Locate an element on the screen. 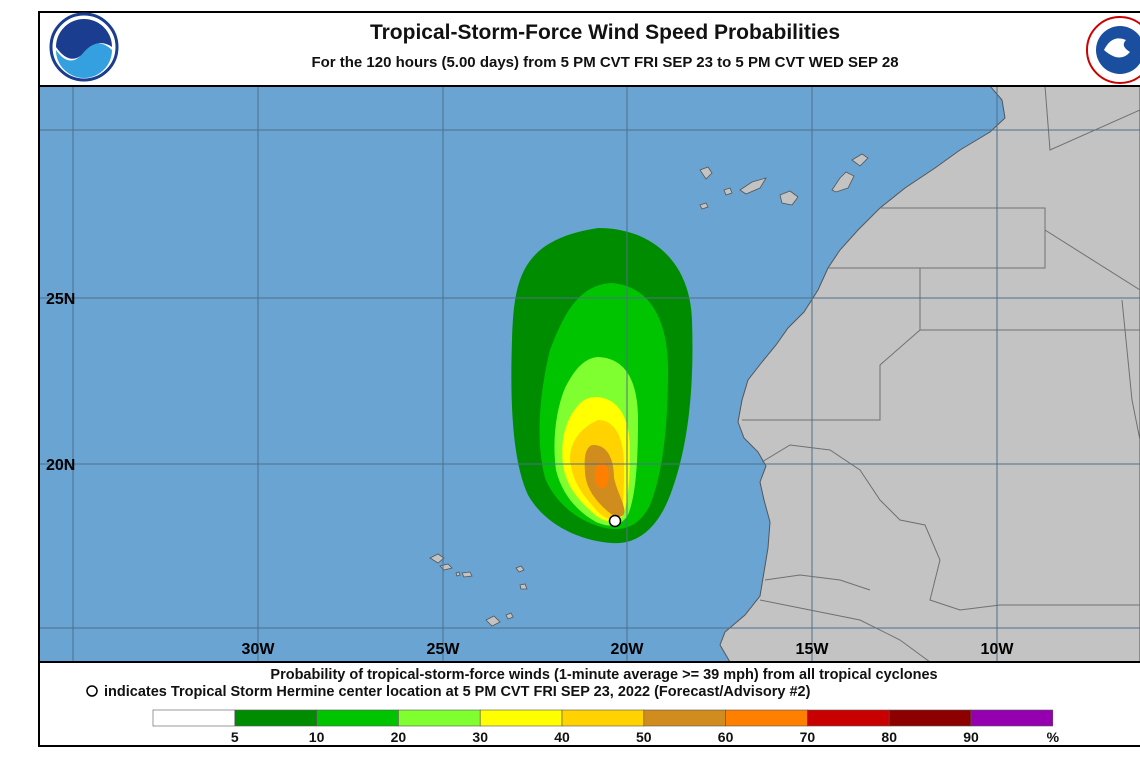  noaa-logo is located at coordinates (84, 47).